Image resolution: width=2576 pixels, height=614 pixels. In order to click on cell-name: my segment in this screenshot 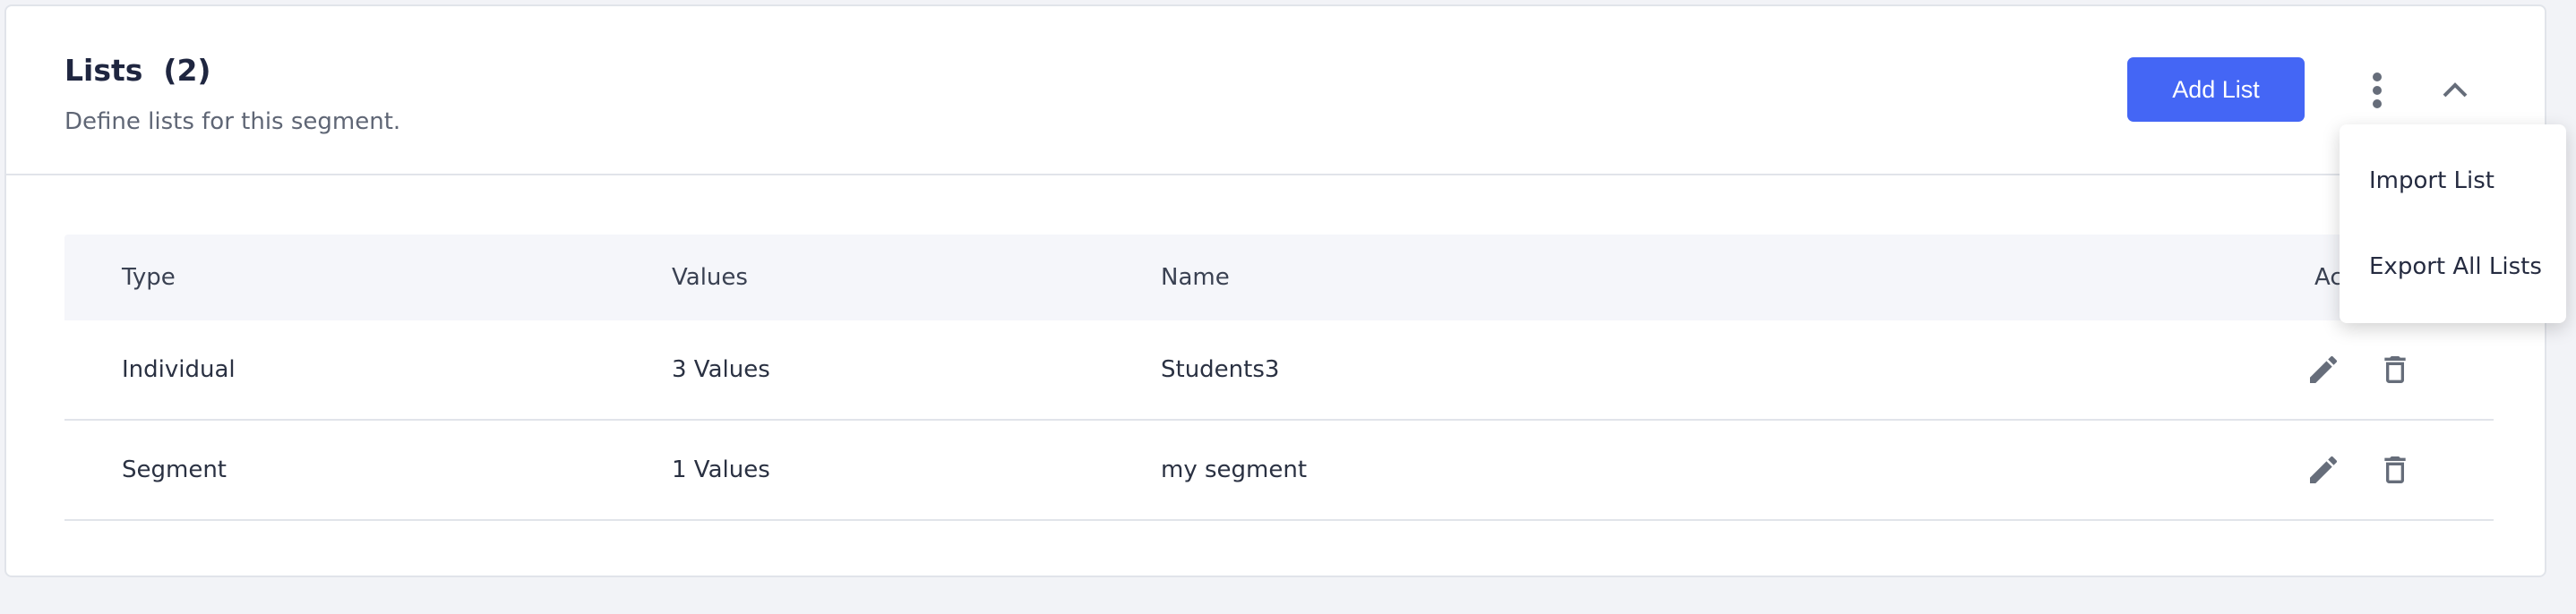, I will do `click(1234, 470)`.